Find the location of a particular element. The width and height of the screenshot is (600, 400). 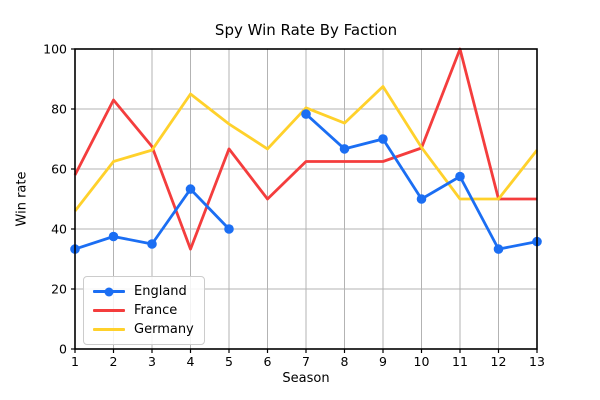

x-axis-label: Season is located at coordinates (306, 378).